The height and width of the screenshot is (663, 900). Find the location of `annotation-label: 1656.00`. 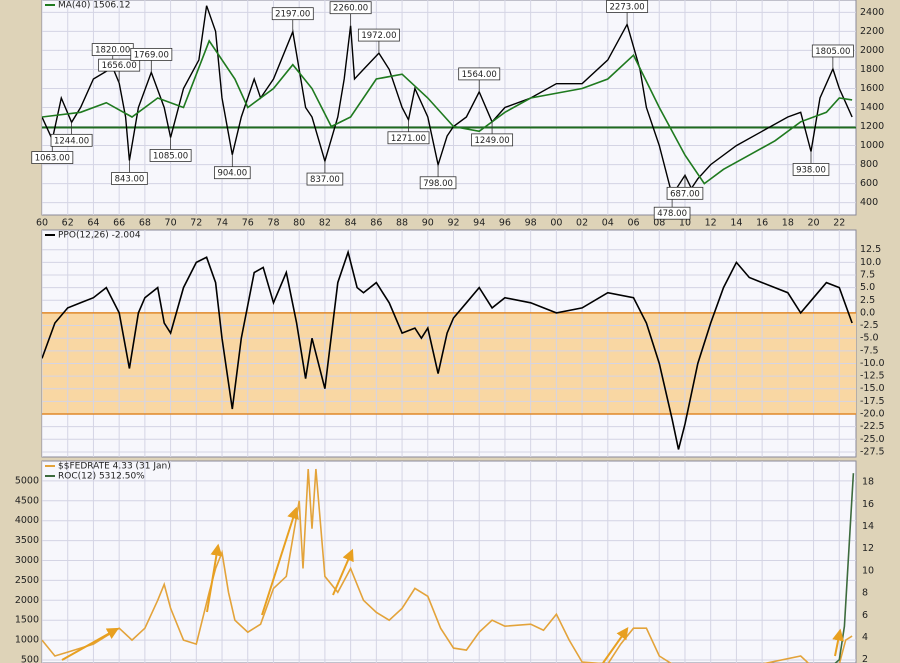

annotation-label: 1656.00 is located at coordinates (119, 66).